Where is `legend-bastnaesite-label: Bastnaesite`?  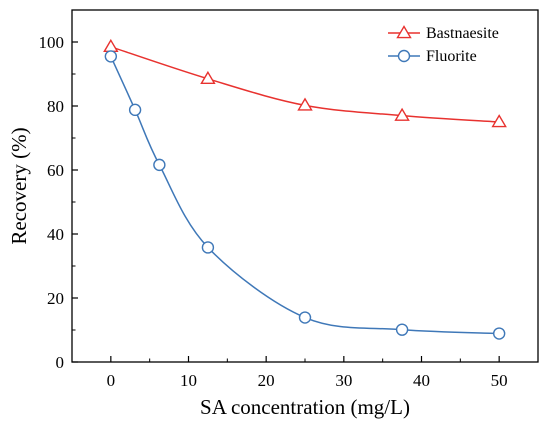
legend-bastnaesite-label: Bastnaesite is located at coordinates (462, 33).